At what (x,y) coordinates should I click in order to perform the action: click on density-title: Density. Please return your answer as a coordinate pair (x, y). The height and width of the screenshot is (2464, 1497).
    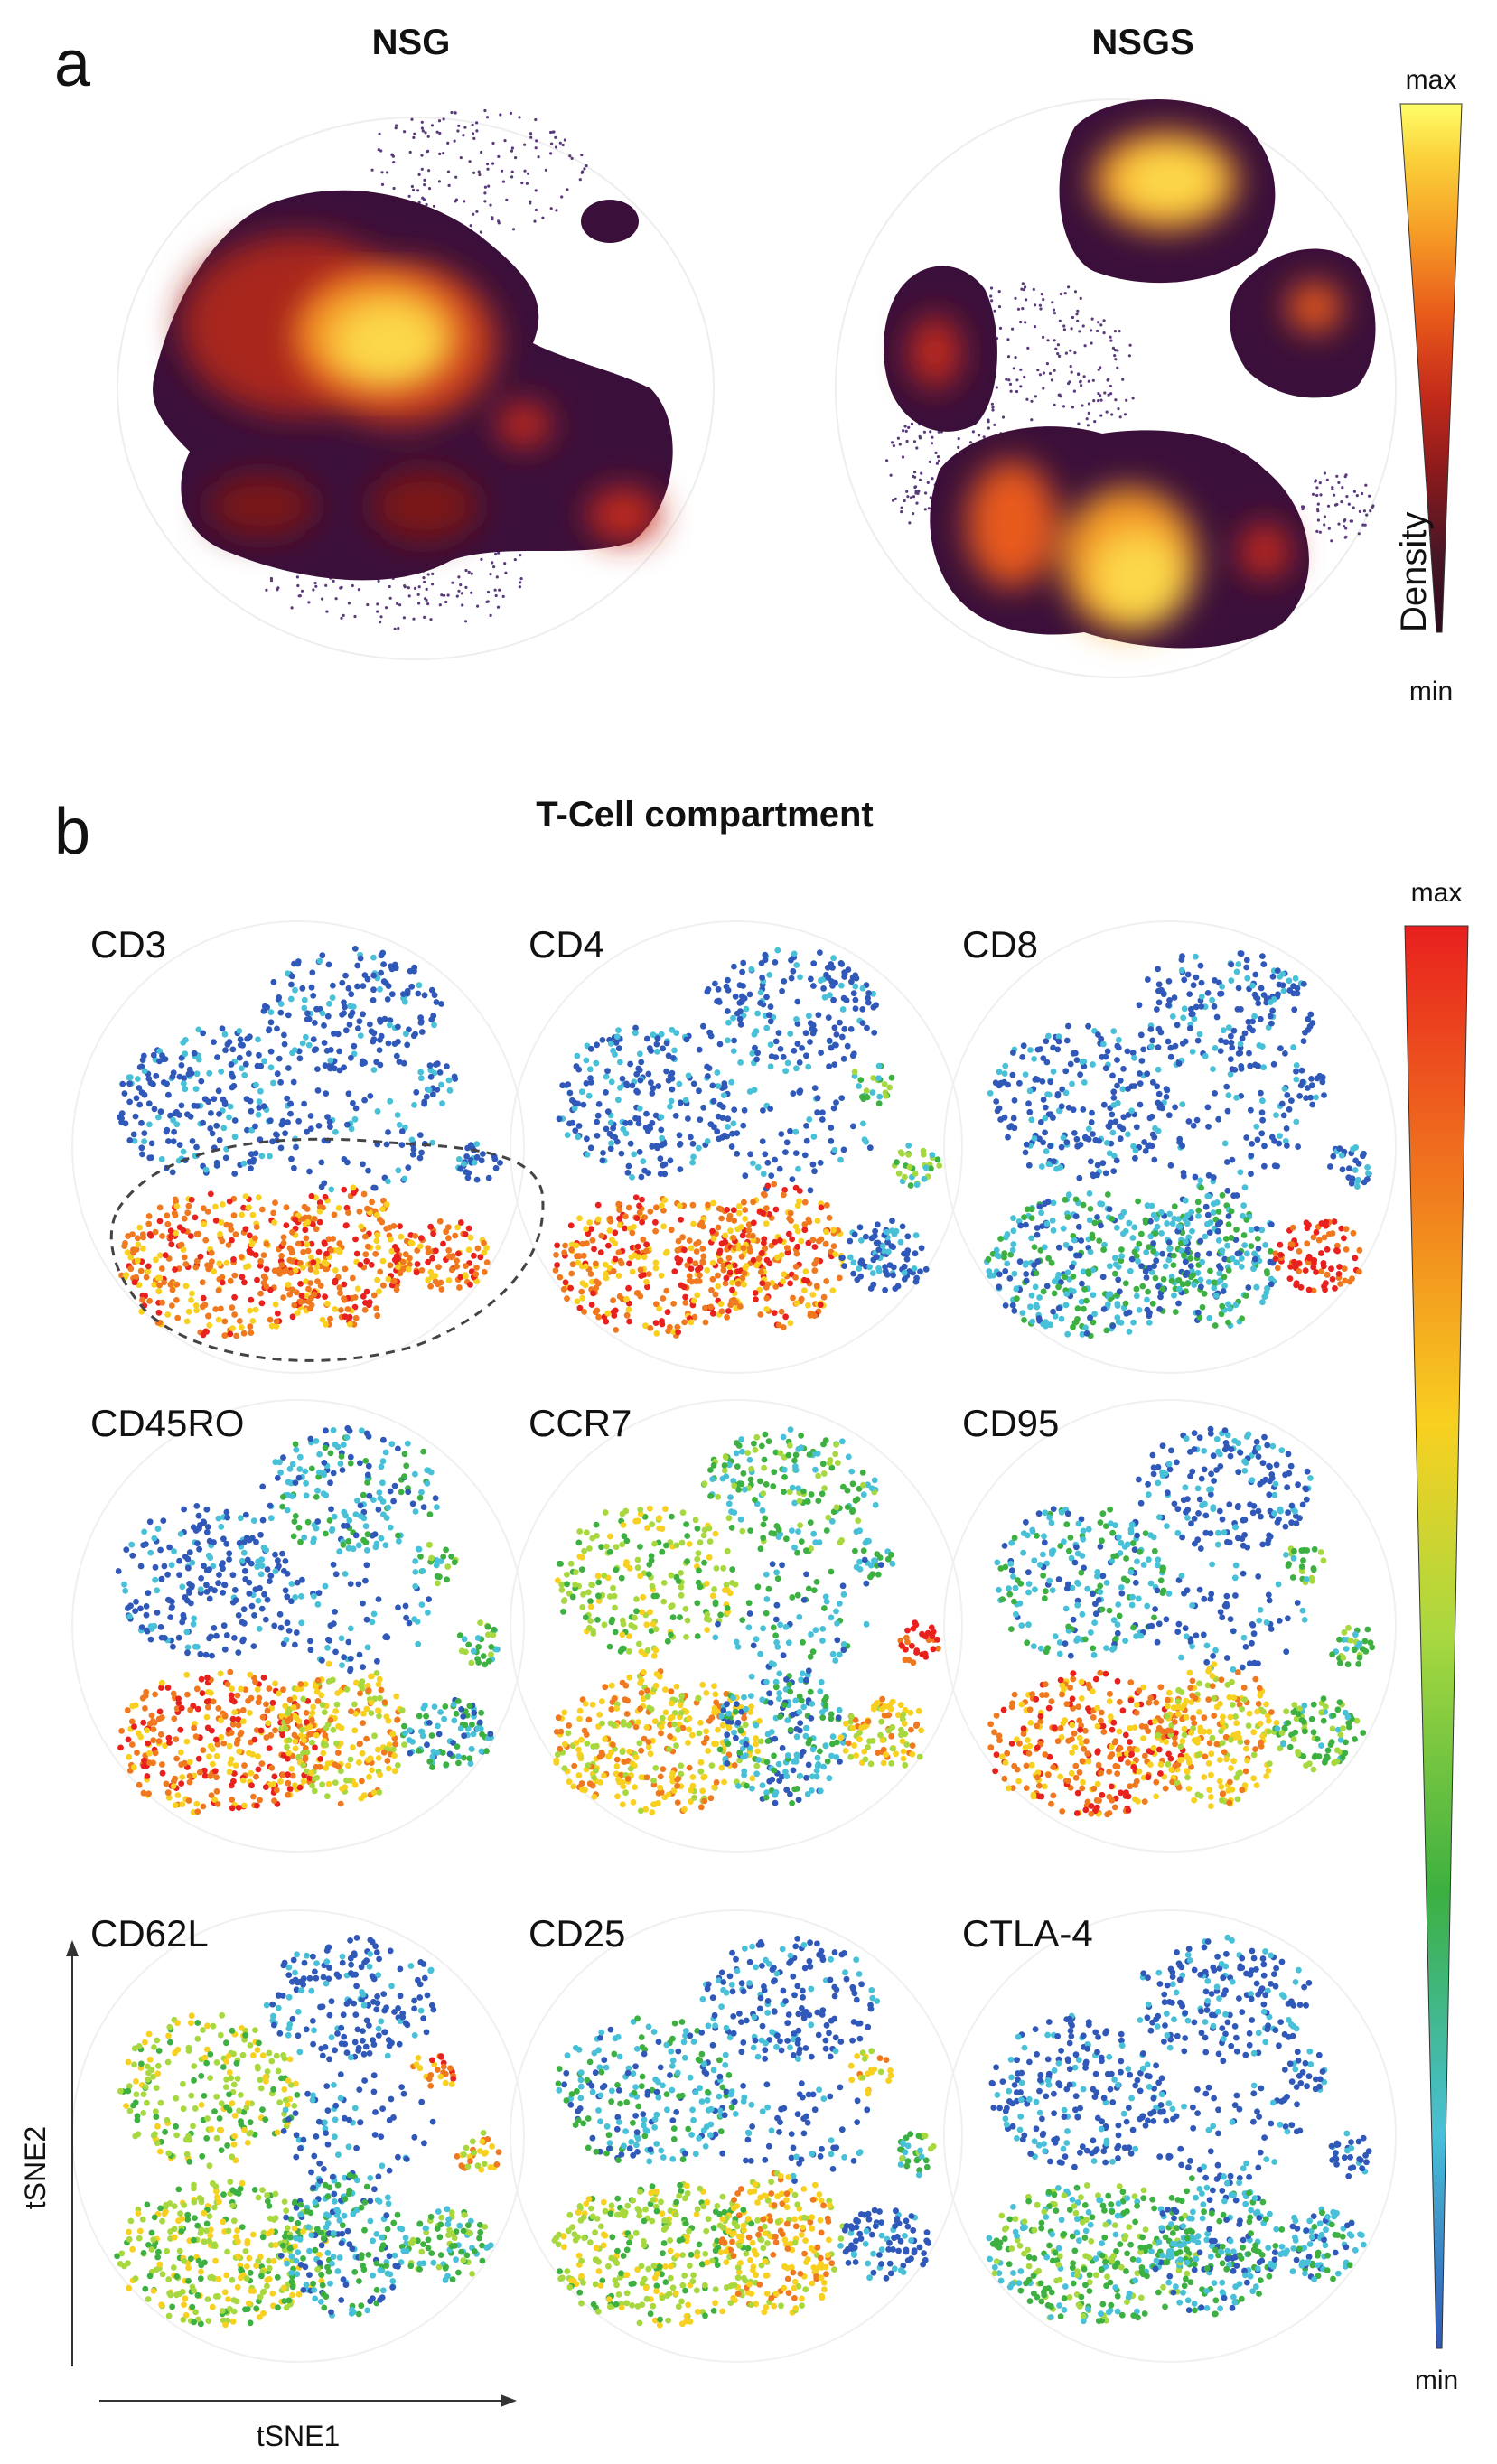
    Looking at the image, I should click on (1414, 572).